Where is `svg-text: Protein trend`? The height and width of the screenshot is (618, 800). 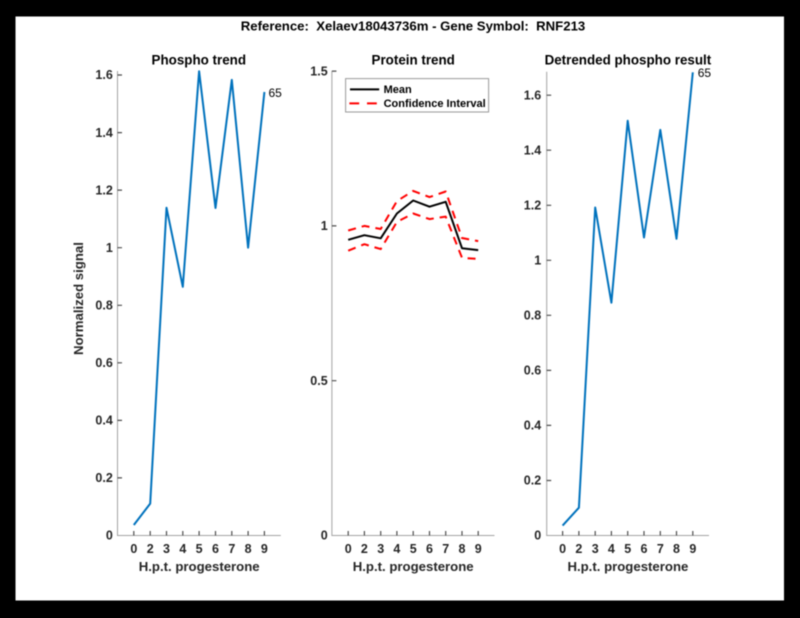 svg-text: Protein trend is located at coordinates (413, 60).